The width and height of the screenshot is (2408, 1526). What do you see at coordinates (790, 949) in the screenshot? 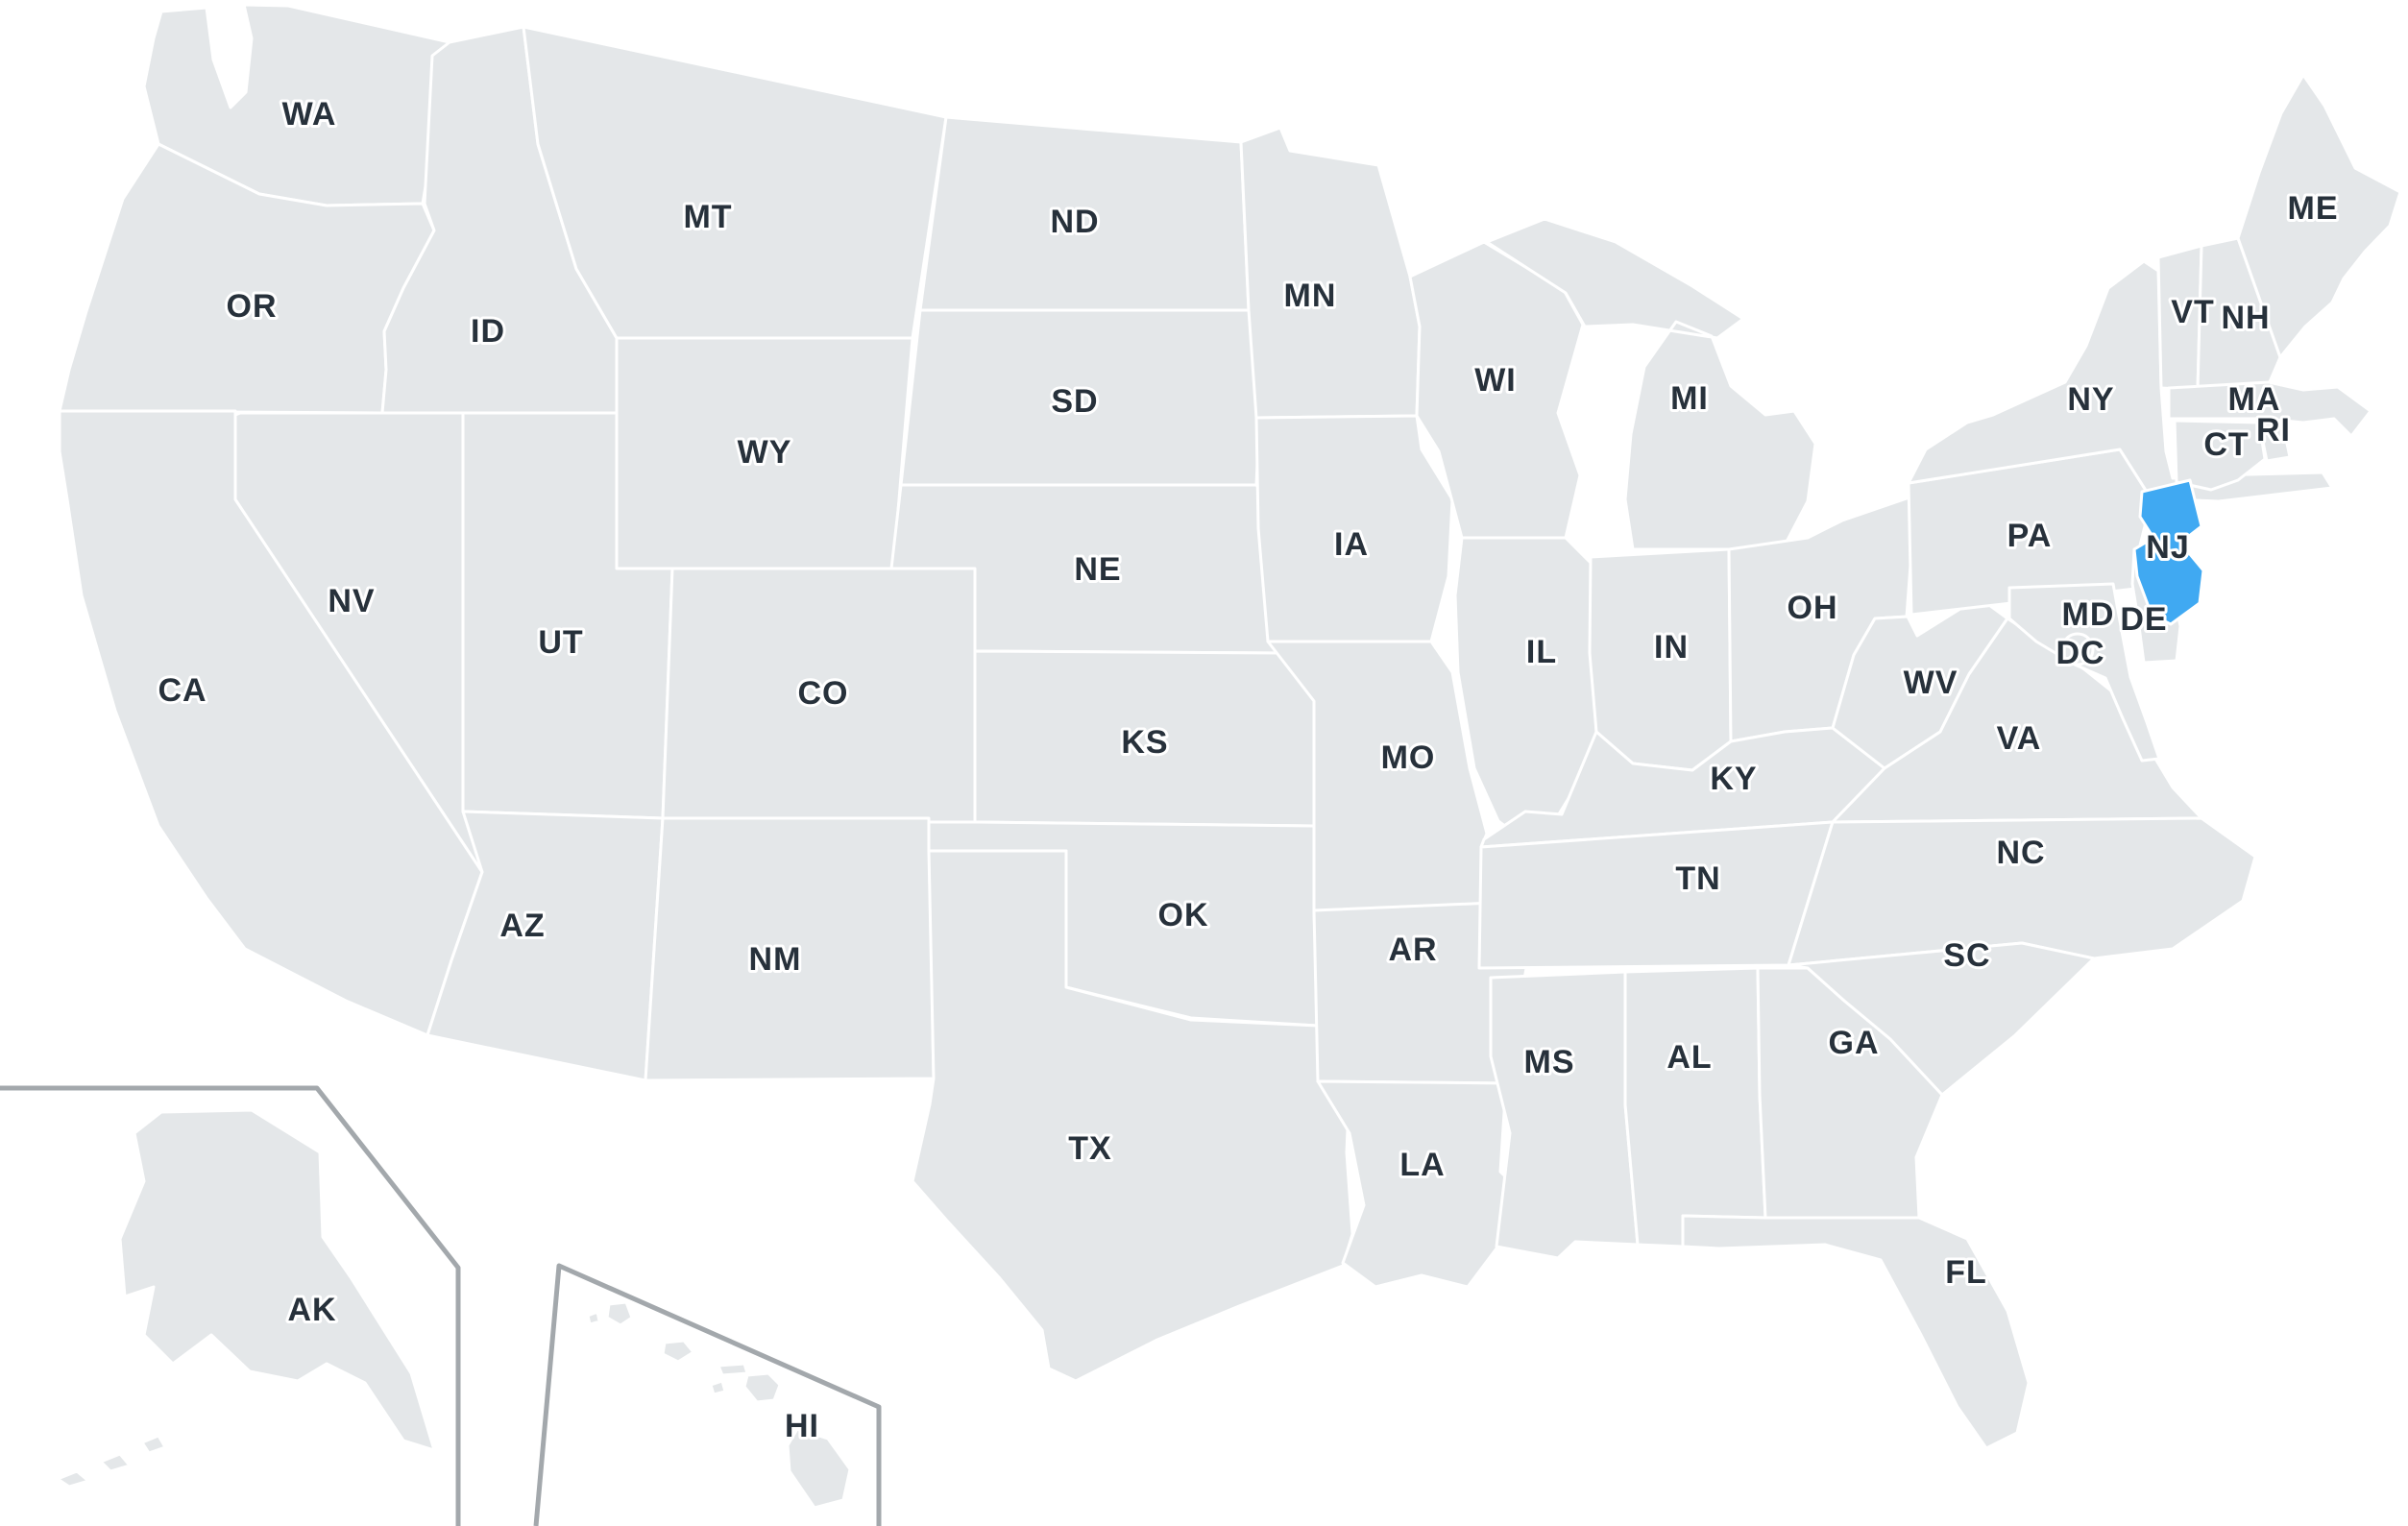
I see `state-shape-nm` at bounding box center [790, 949].